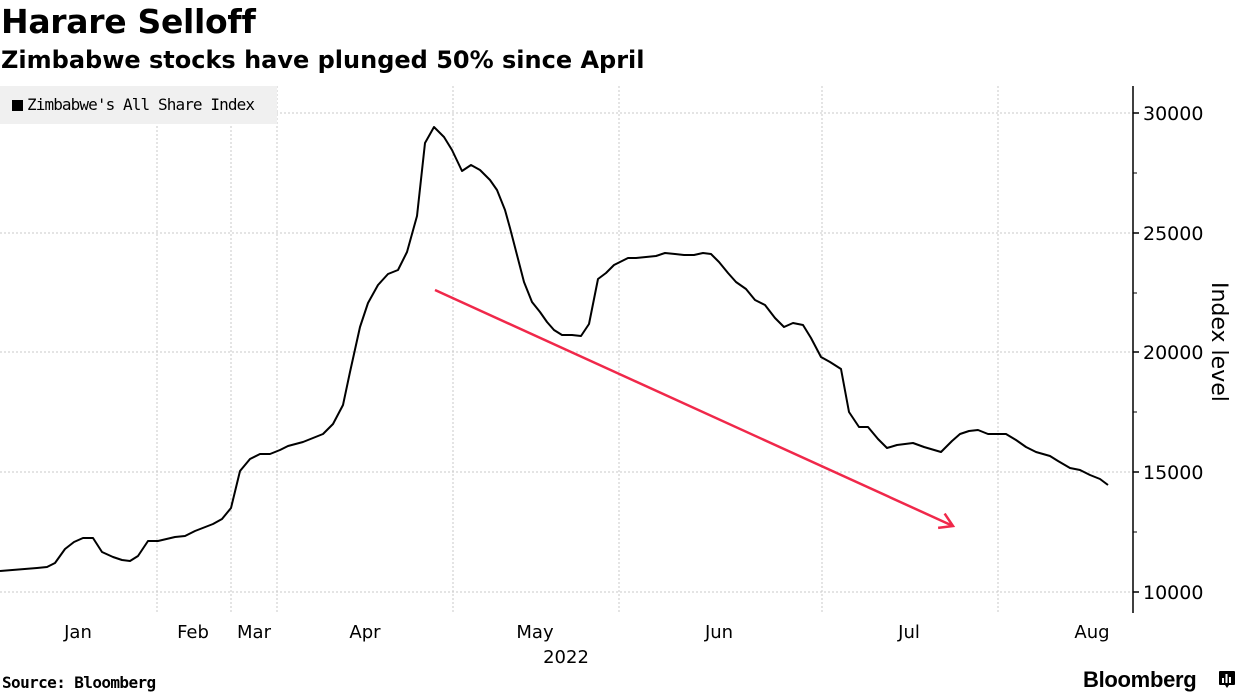 Image resolution: width=1240 pixels, height=697 pixels. What do you see at coordinates (908, 632) in the screenshot?
I see `x-tick-label: Jul` at bounding box center [908, 632].